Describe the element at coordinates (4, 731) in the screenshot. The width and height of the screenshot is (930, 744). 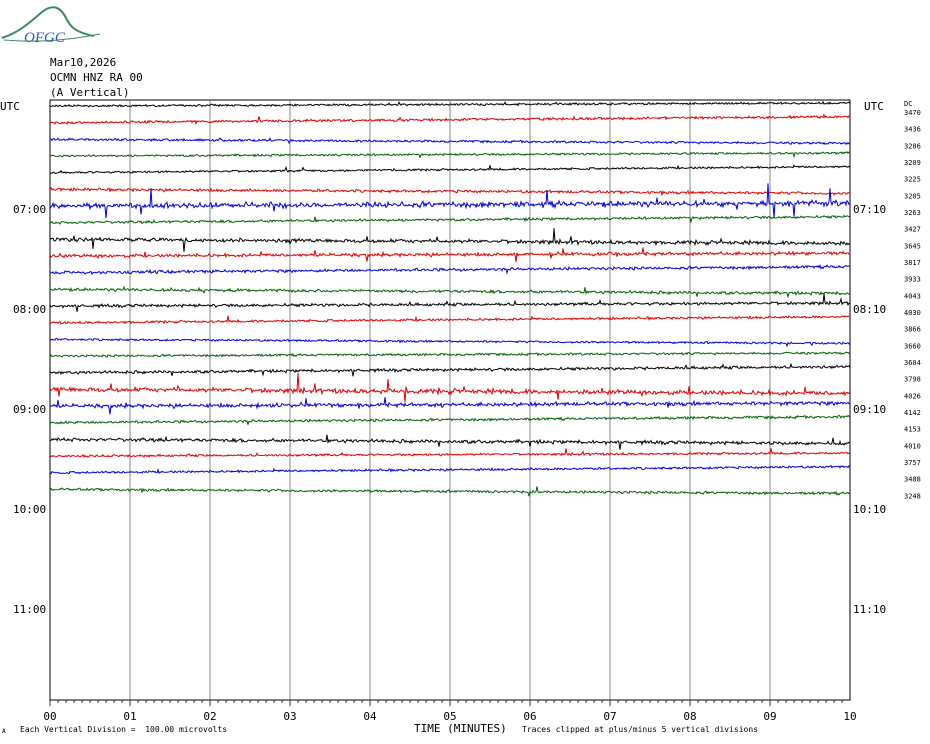
I see `footer-mark: A` at that location.